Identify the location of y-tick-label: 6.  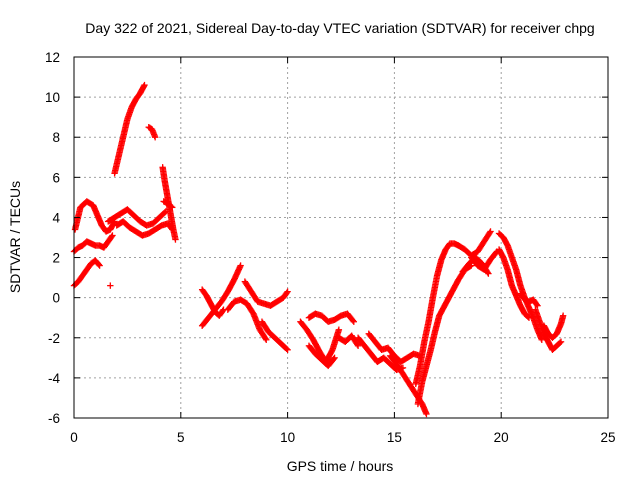
(56, 177).